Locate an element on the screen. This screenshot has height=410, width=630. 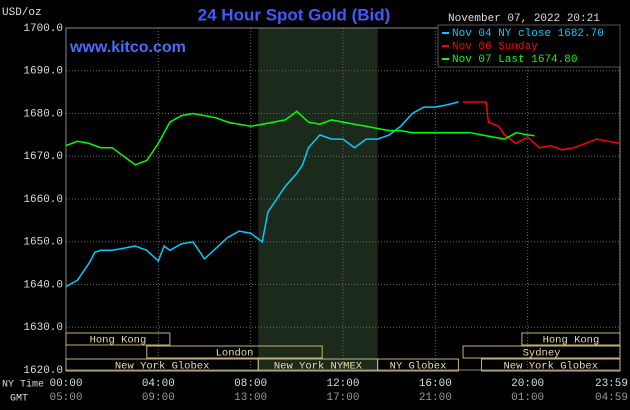
legend-label: Nov 07 Last 1674.80 is located at coordinates (514, 60).